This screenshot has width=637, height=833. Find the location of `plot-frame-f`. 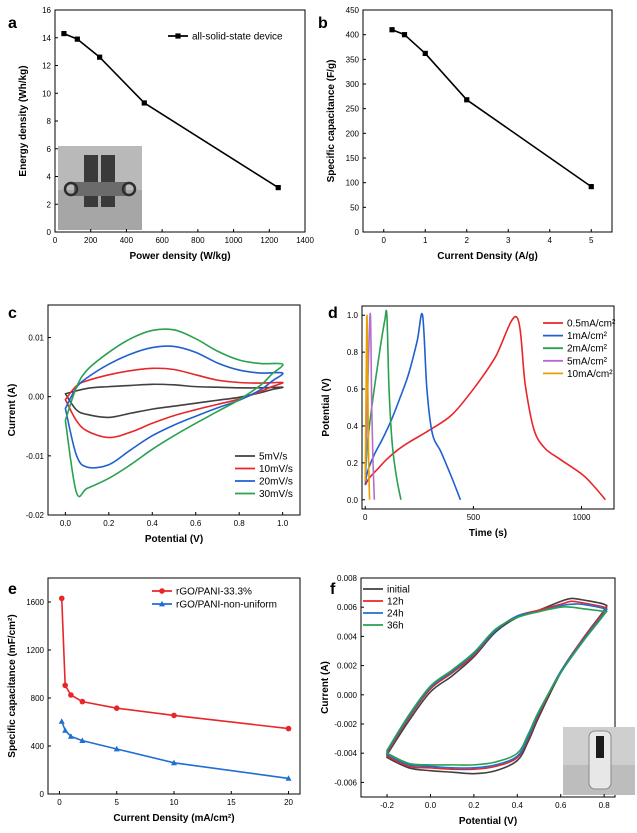

plot-frame-f is located at coordinates (488, 687).